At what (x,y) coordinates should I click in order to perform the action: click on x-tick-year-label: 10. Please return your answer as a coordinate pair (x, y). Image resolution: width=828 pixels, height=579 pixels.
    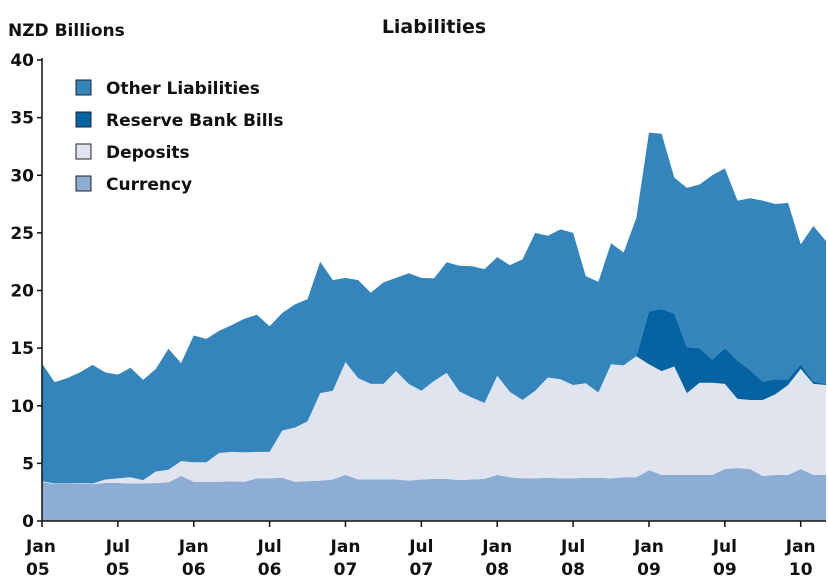
    Looking at the image, I should click on (801, 569).